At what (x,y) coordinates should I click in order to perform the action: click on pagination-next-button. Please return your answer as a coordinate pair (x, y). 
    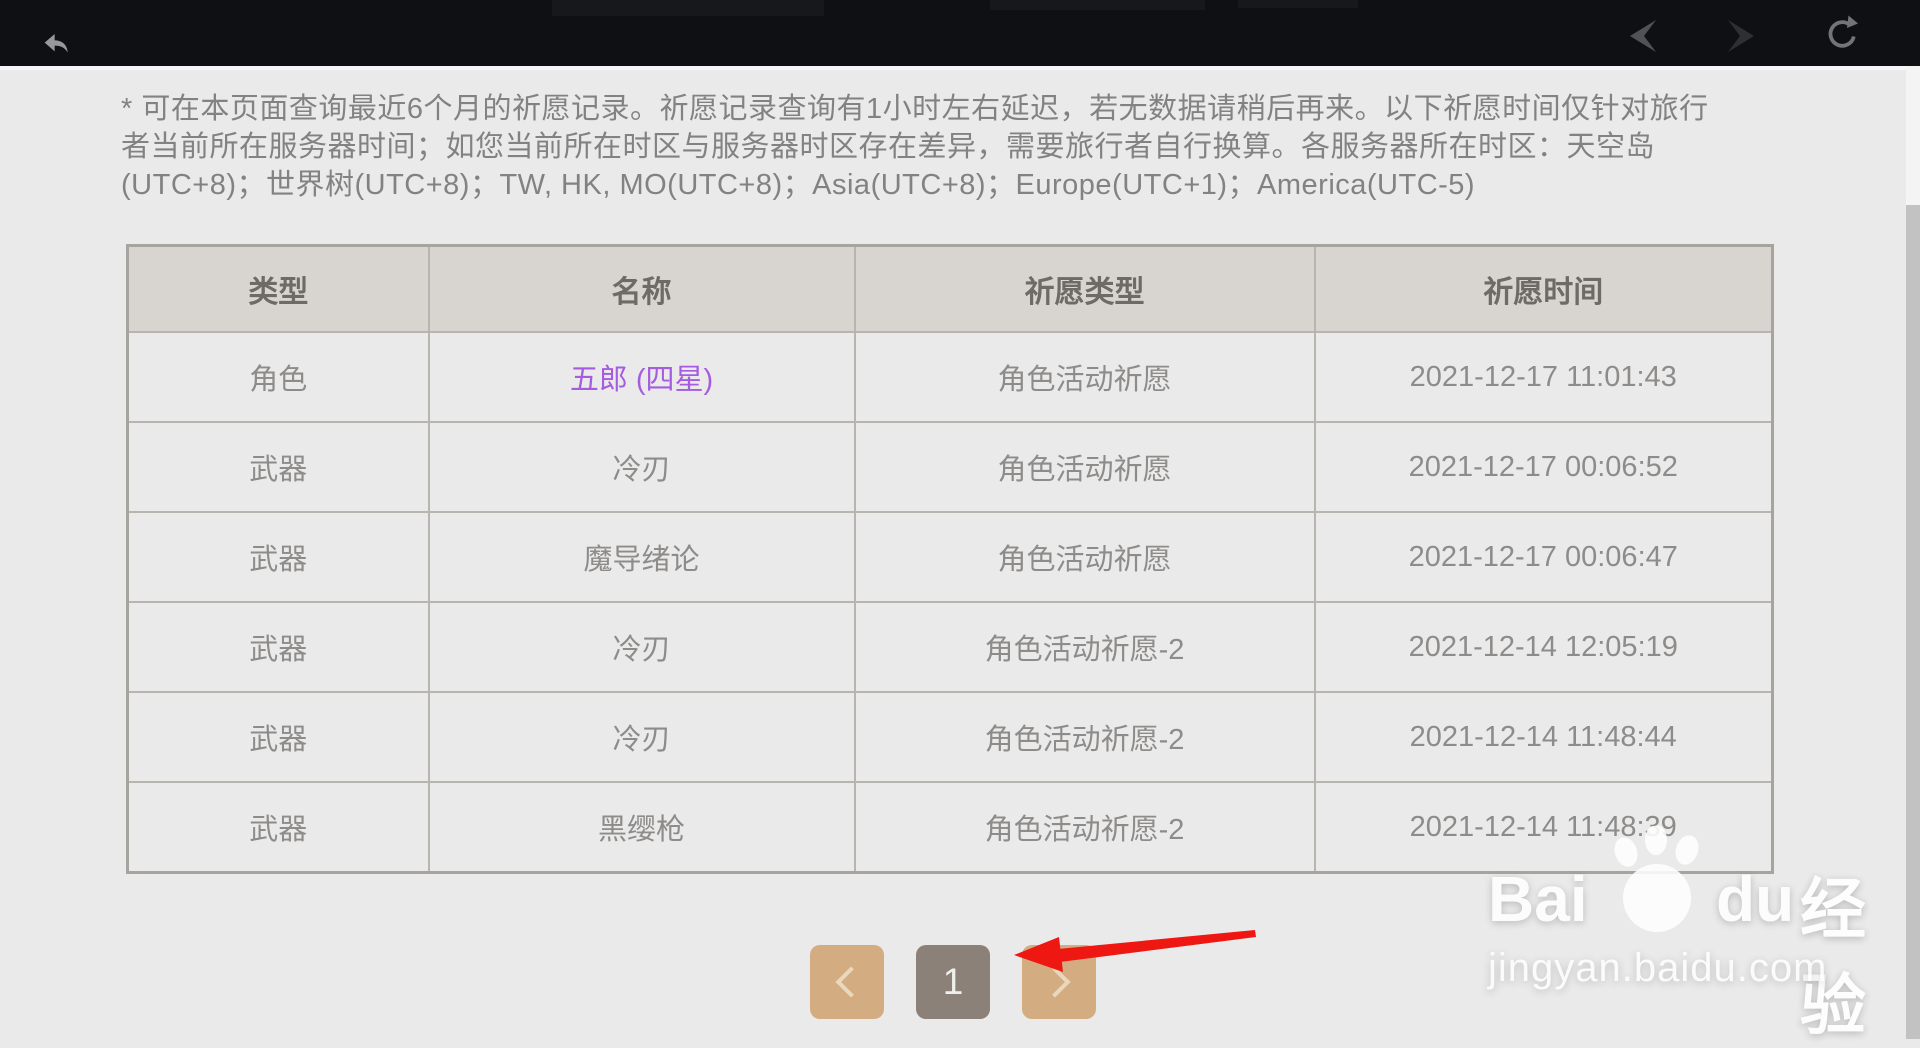
    Looking at the image, I should click on (1059, 982).